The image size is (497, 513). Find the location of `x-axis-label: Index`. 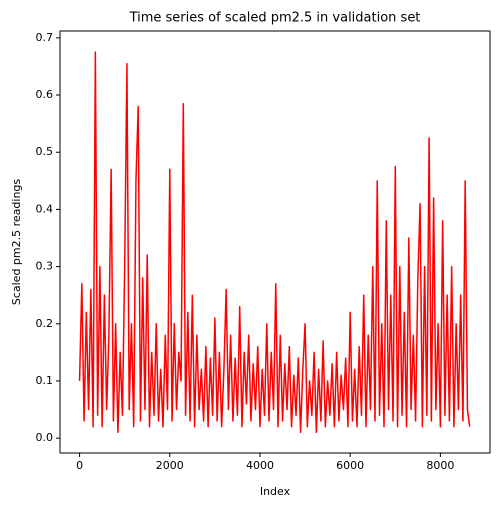

x-axis-label: Index is located at coordinates (275, 491).